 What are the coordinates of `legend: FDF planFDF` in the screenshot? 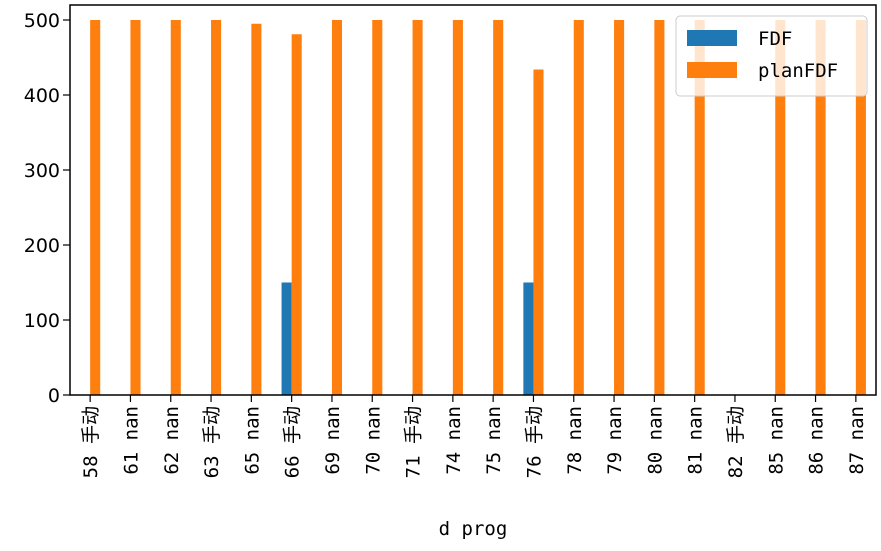 It's located at (771, 56).